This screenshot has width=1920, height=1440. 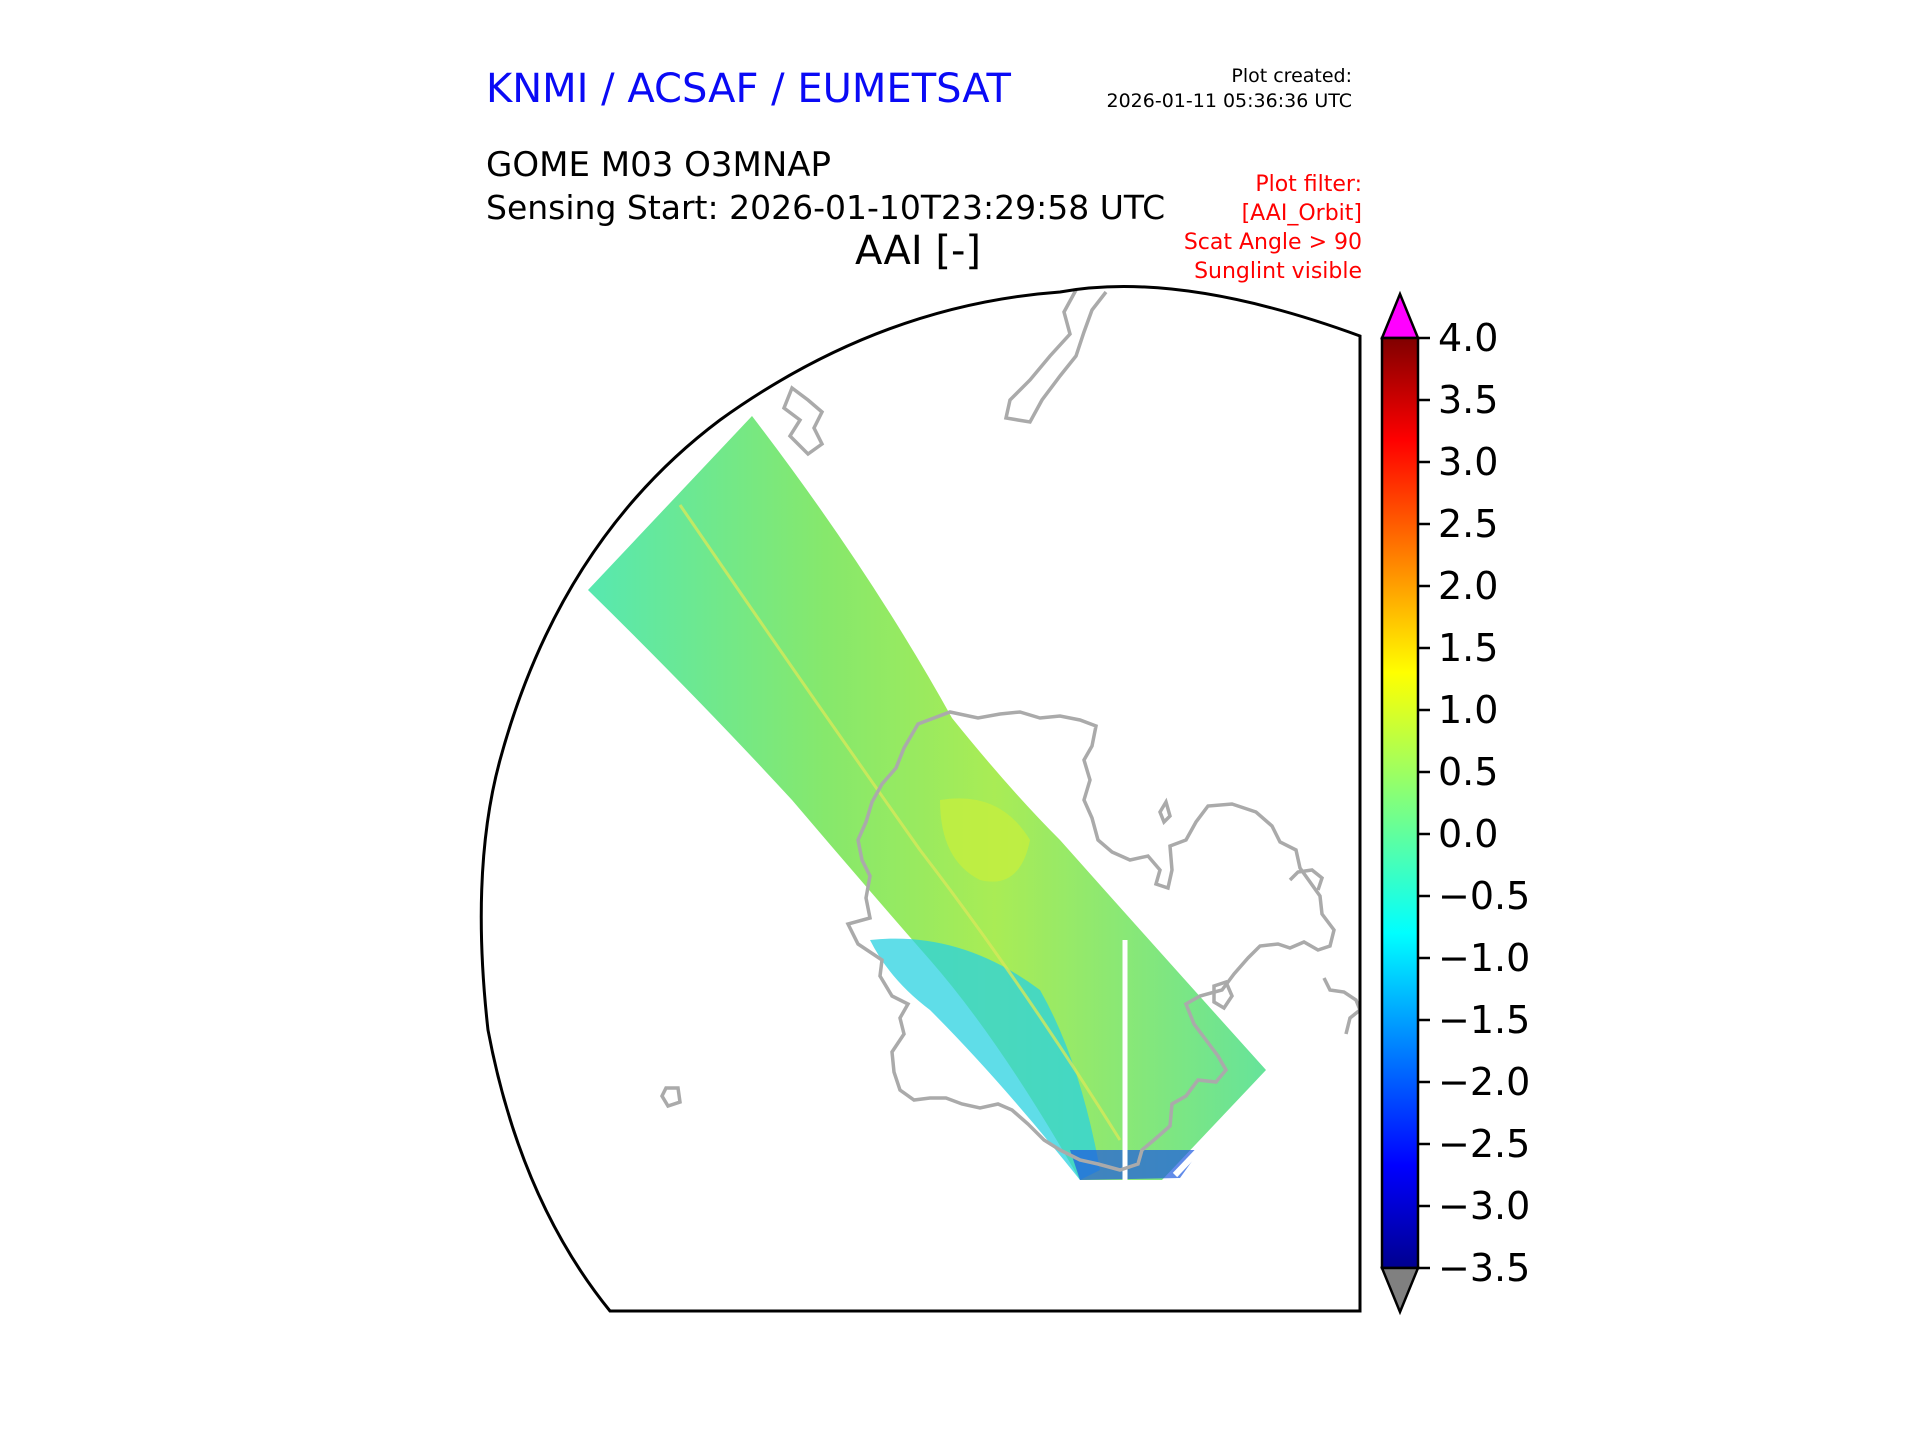 I want to click on swath-track-line, so click(x=900, y=822).